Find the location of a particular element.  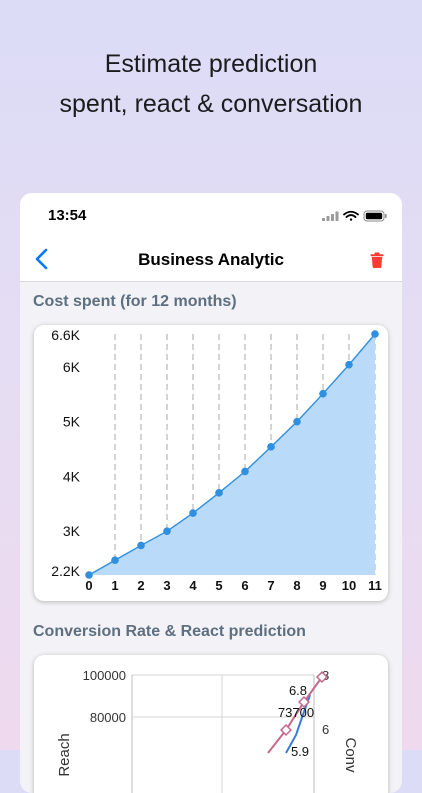

data-label: 6.8 is located at coordinates (298, 690).